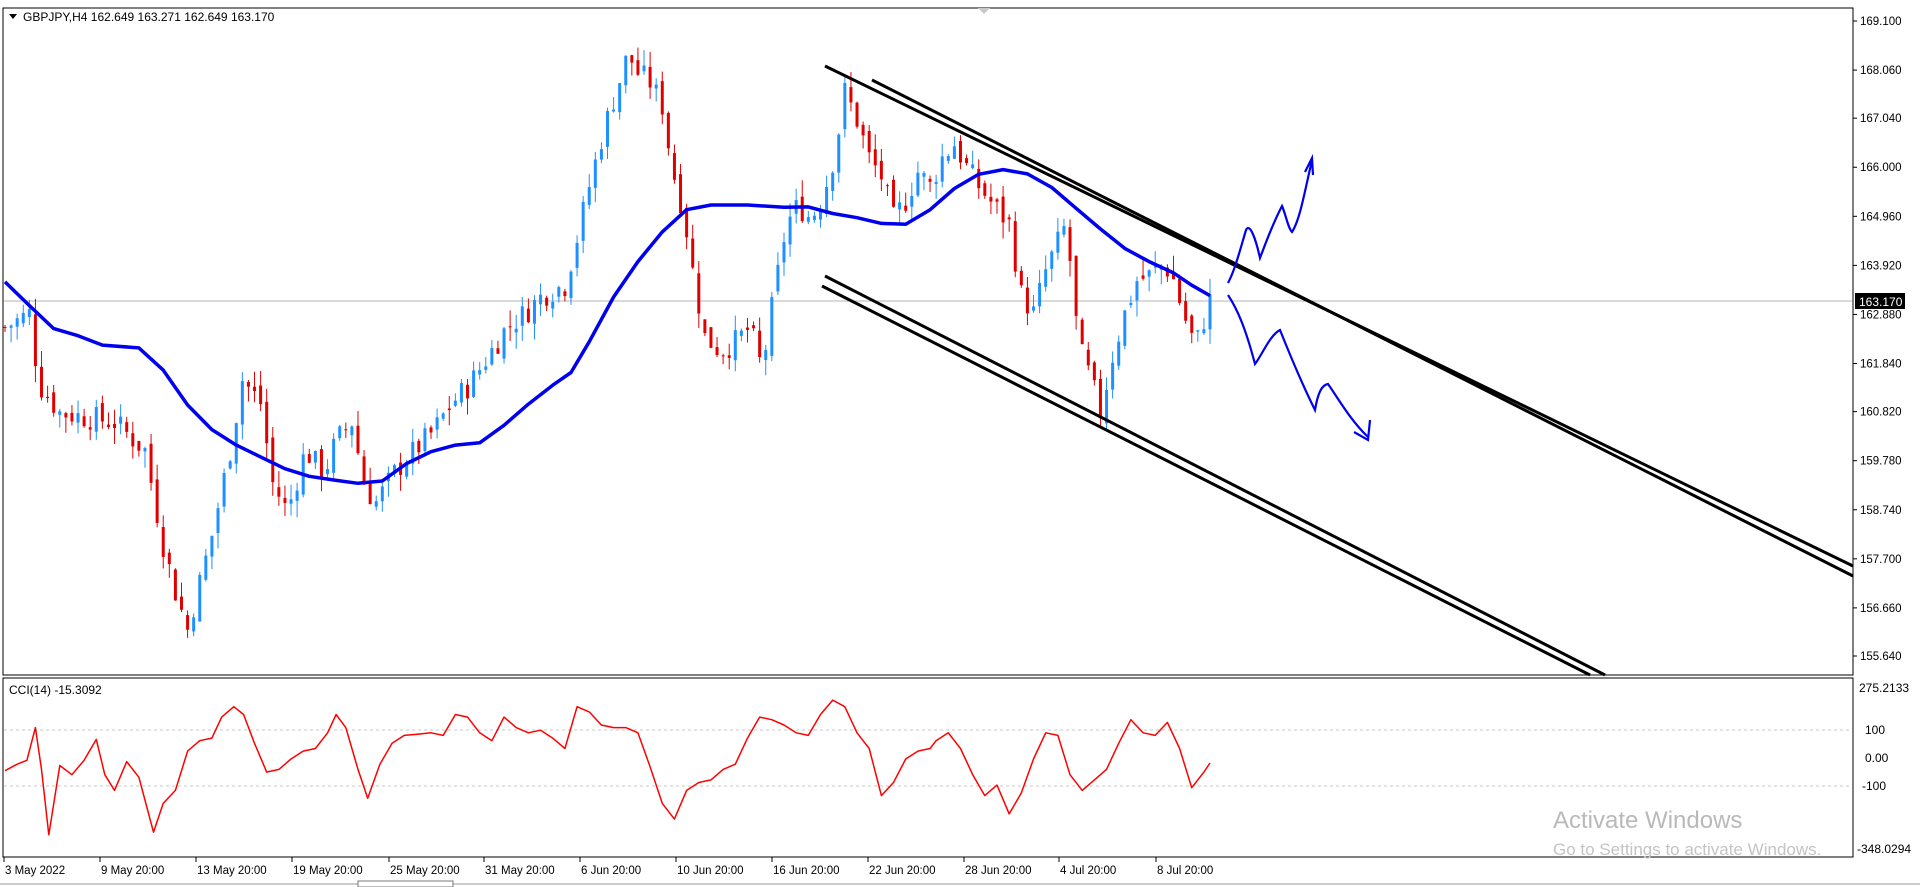  What do you see at coordinates (1884, 849) in the screenshot?
I see `cci-tick-min: -348.0294` at bounding box center [1884, 849].